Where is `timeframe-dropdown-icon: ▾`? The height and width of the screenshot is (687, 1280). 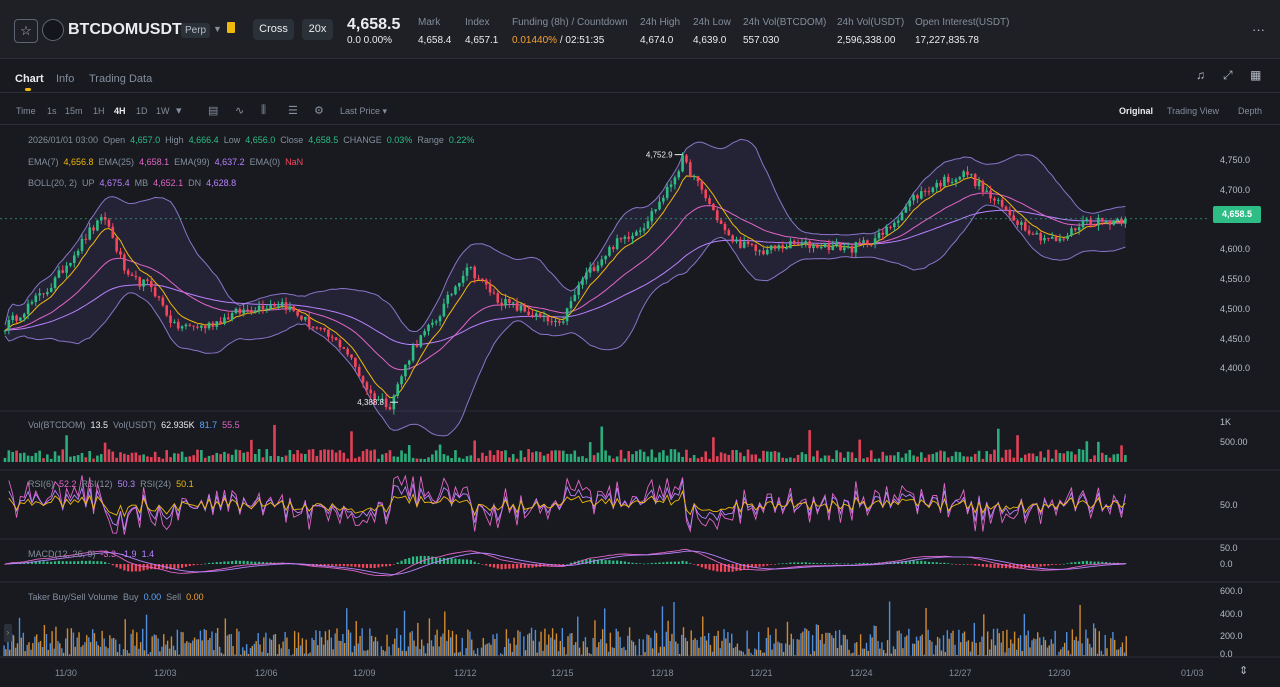 timeframe-dropdown-icon: ▾ is located at coordinates (179, 111).